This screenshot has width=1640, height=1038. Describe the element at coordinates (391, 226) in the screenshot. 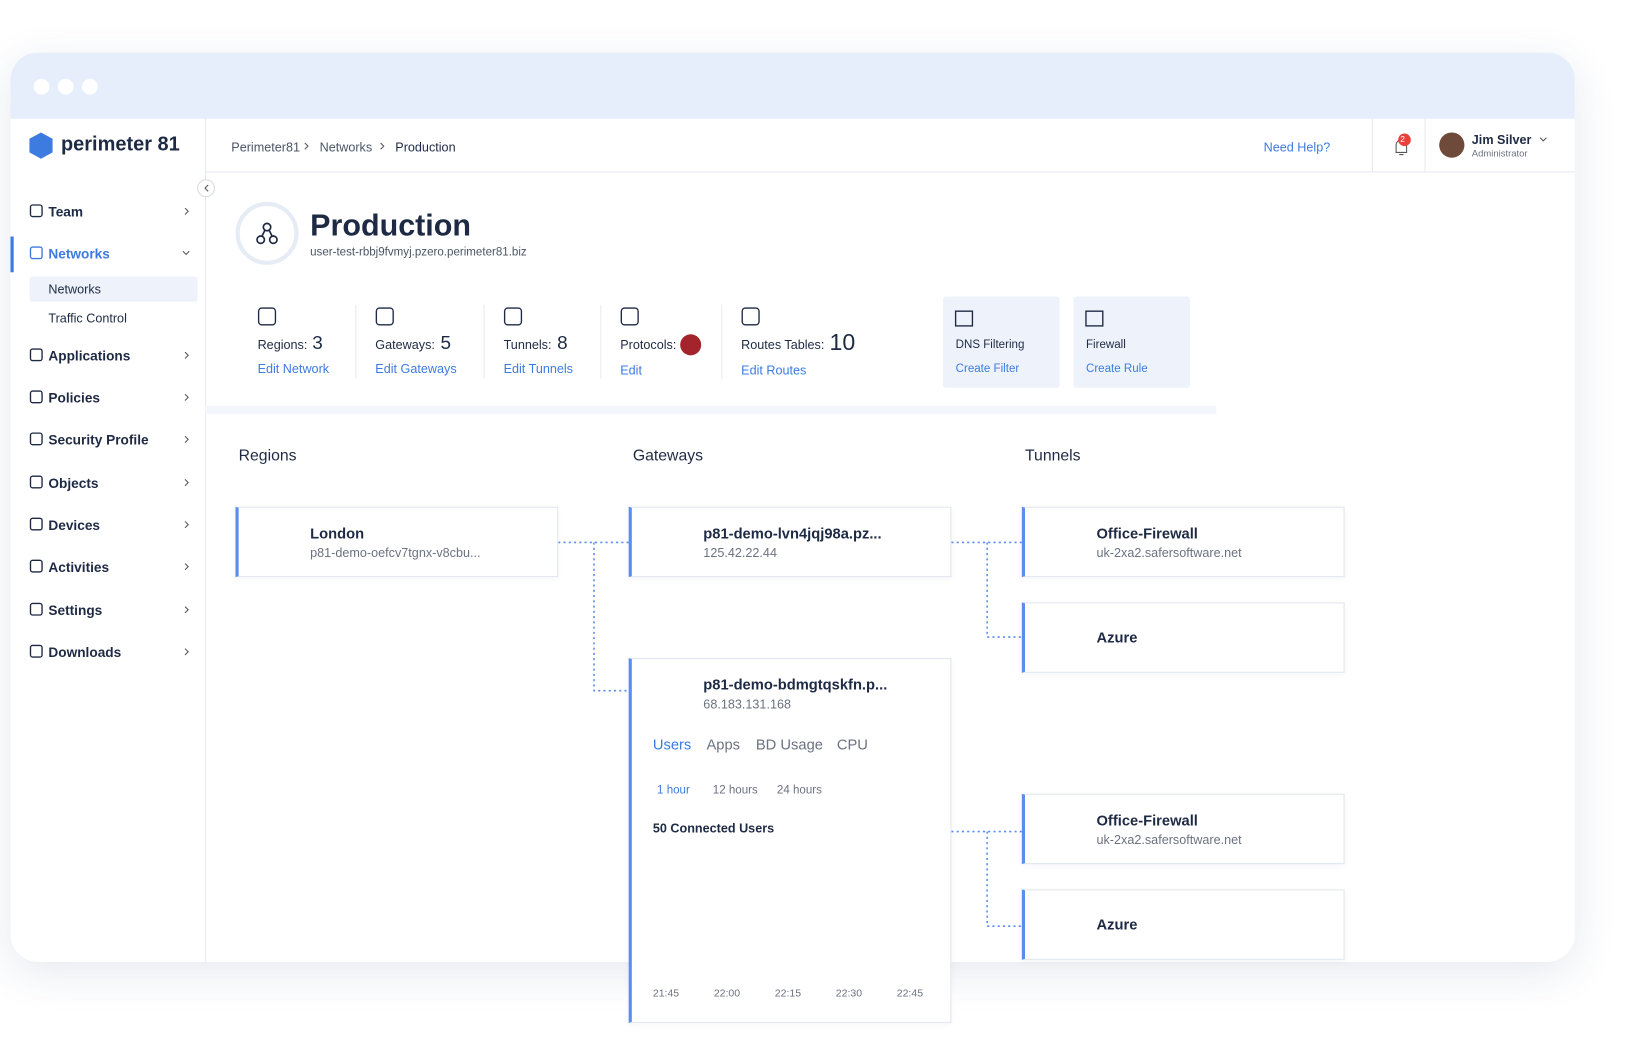

I see `page-title: Production` at that location.